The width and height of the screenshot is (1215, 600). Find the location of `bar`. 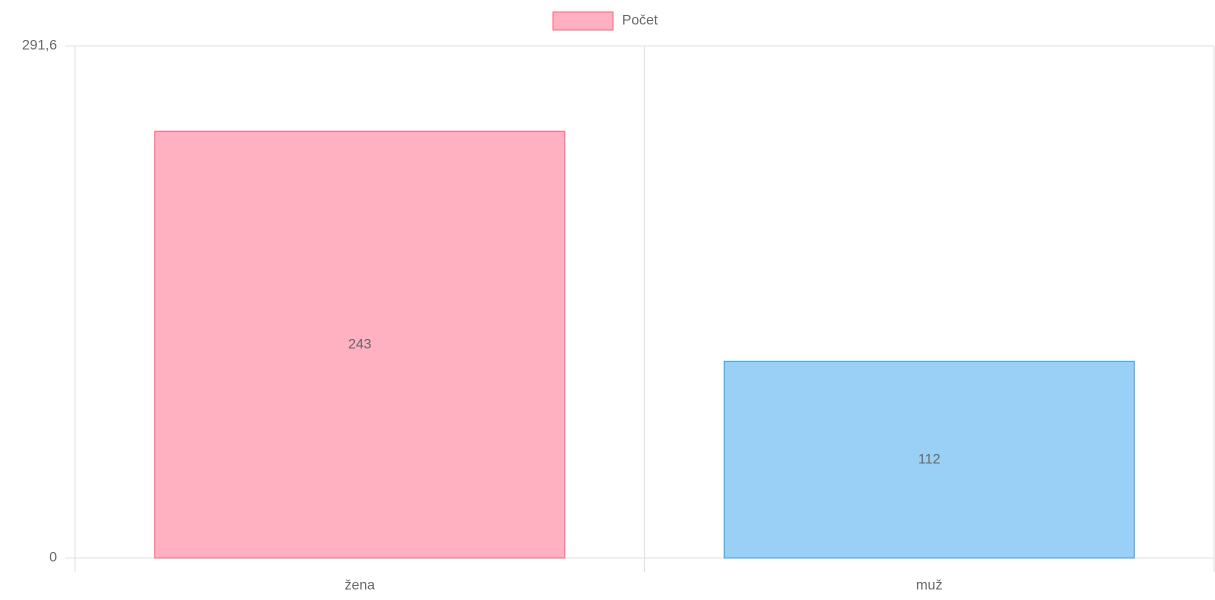

bar is located at coordinates (929, 459).